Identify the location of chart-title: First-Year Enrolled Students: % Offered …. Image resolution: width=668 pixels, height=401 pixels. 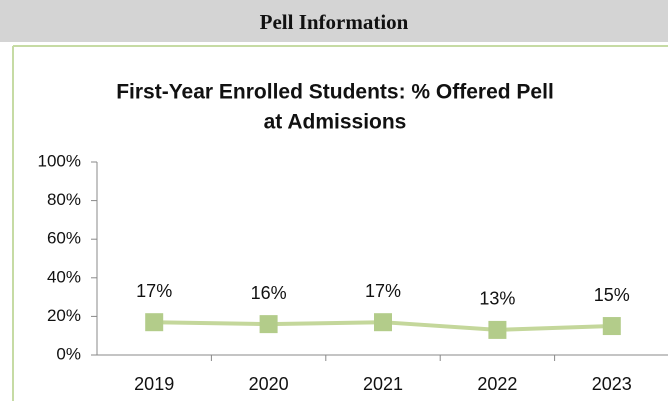
(335, 92).